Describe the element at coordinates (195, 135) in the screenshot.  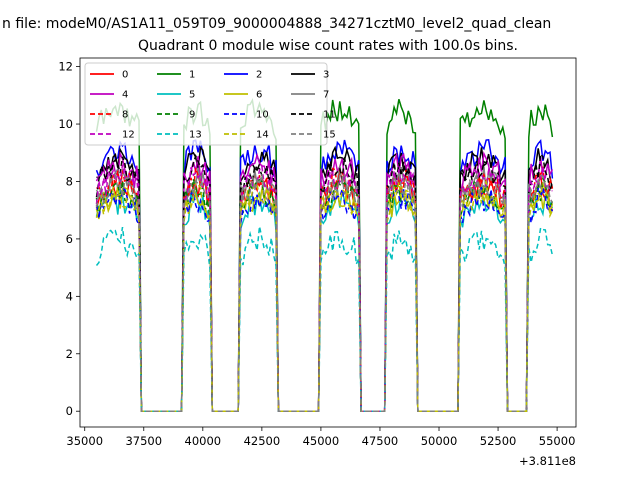
I see `legend-label-13: 13` at that location.